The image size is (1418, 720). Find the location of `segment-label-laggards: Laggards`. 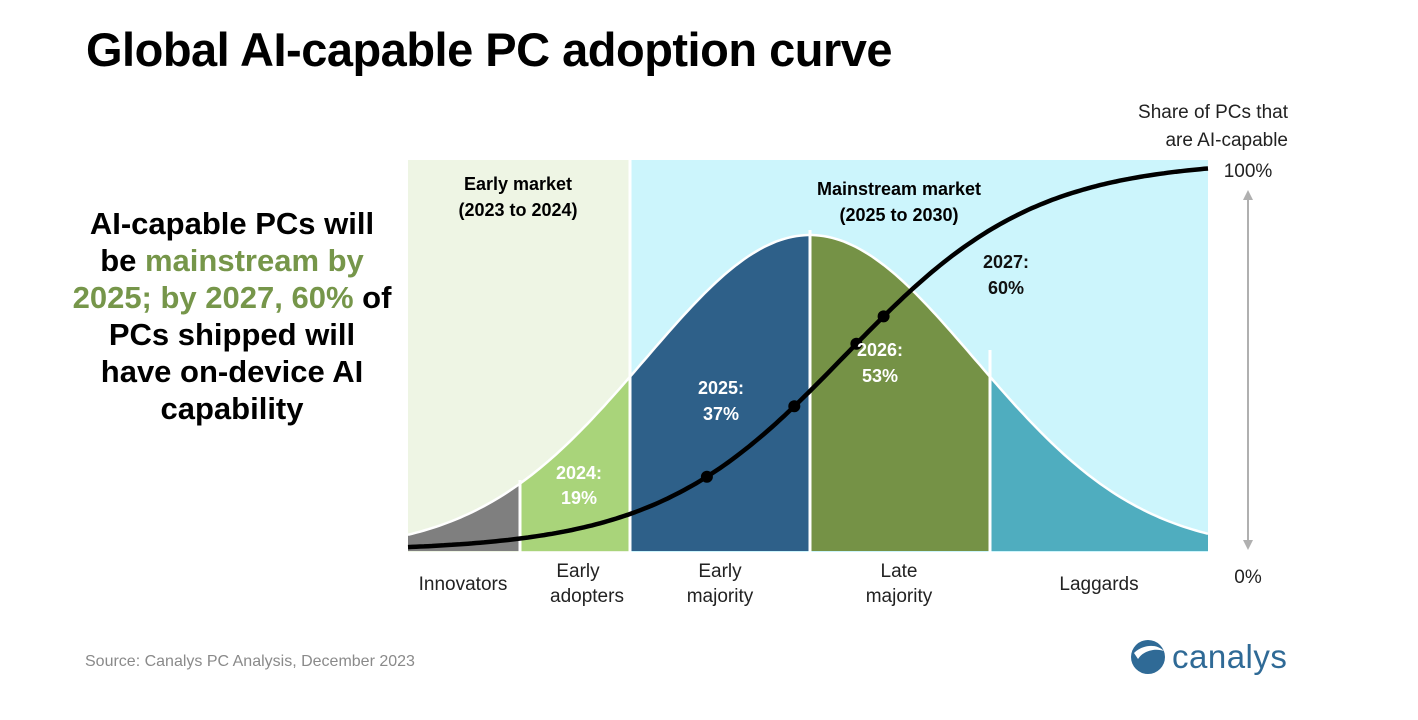

segment-label-laggards: Laggards is located at coordinates (1098, 584).